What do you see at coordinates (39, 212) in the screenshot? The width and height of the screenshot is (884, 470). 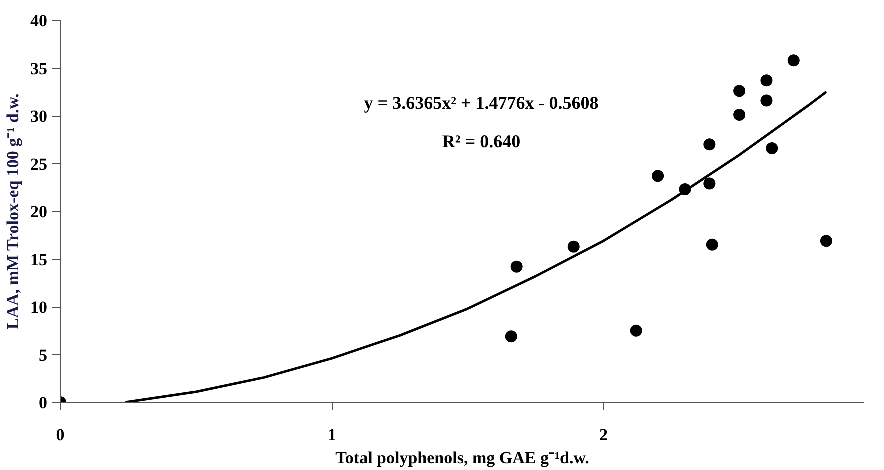 I see `y-tick-label: 20` at bounding box center [39, 212].